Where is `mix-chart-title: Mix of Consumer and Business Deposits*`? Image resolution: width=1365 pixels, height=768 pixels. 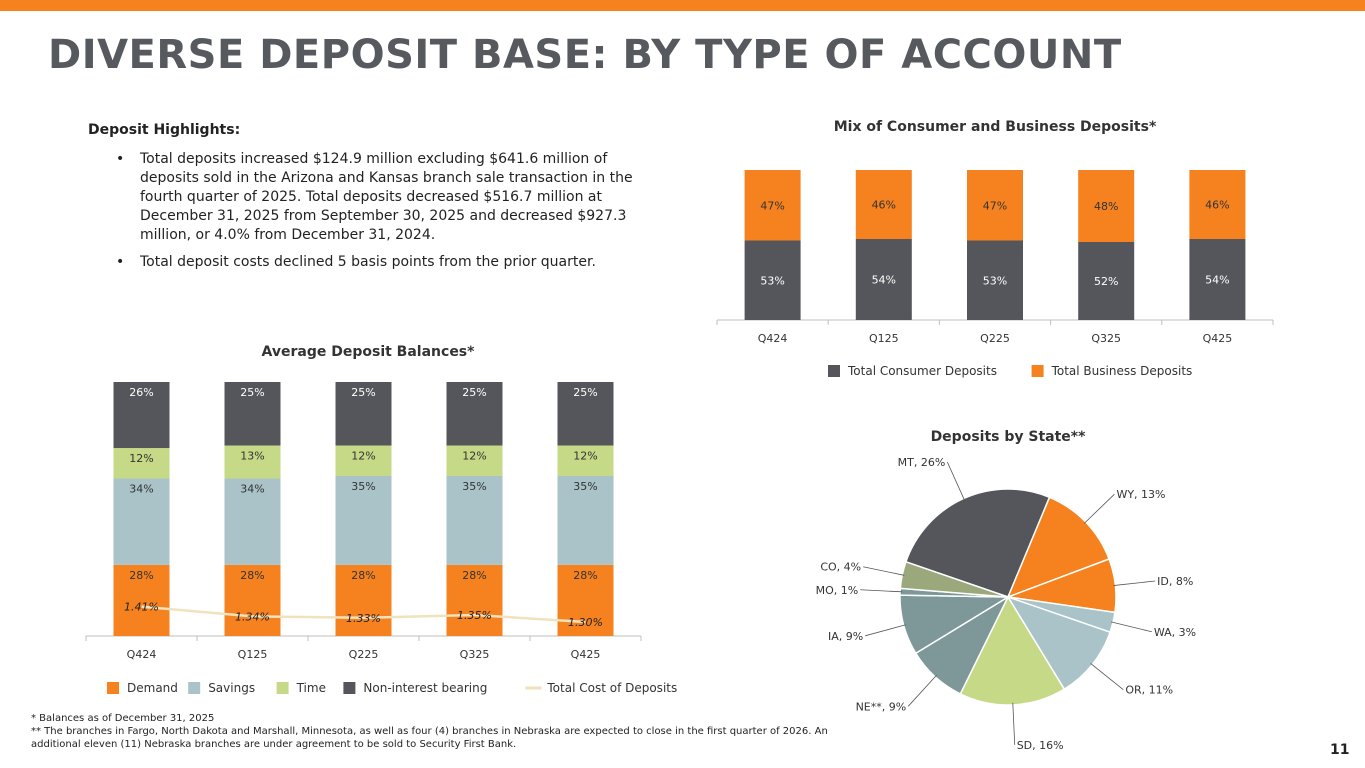
mix-chart-title: Mix of Consumer and Business Deposits* is located at coordinates (995, 127).